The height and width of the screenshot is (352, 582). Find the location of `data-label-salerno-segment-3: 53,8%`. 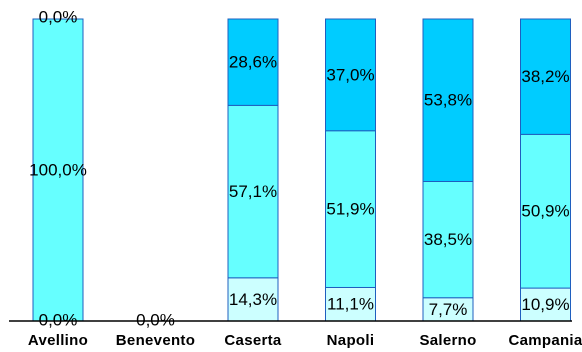

data-label-salerno-segment-3: 53,8% is located at coordinates (448, 100).